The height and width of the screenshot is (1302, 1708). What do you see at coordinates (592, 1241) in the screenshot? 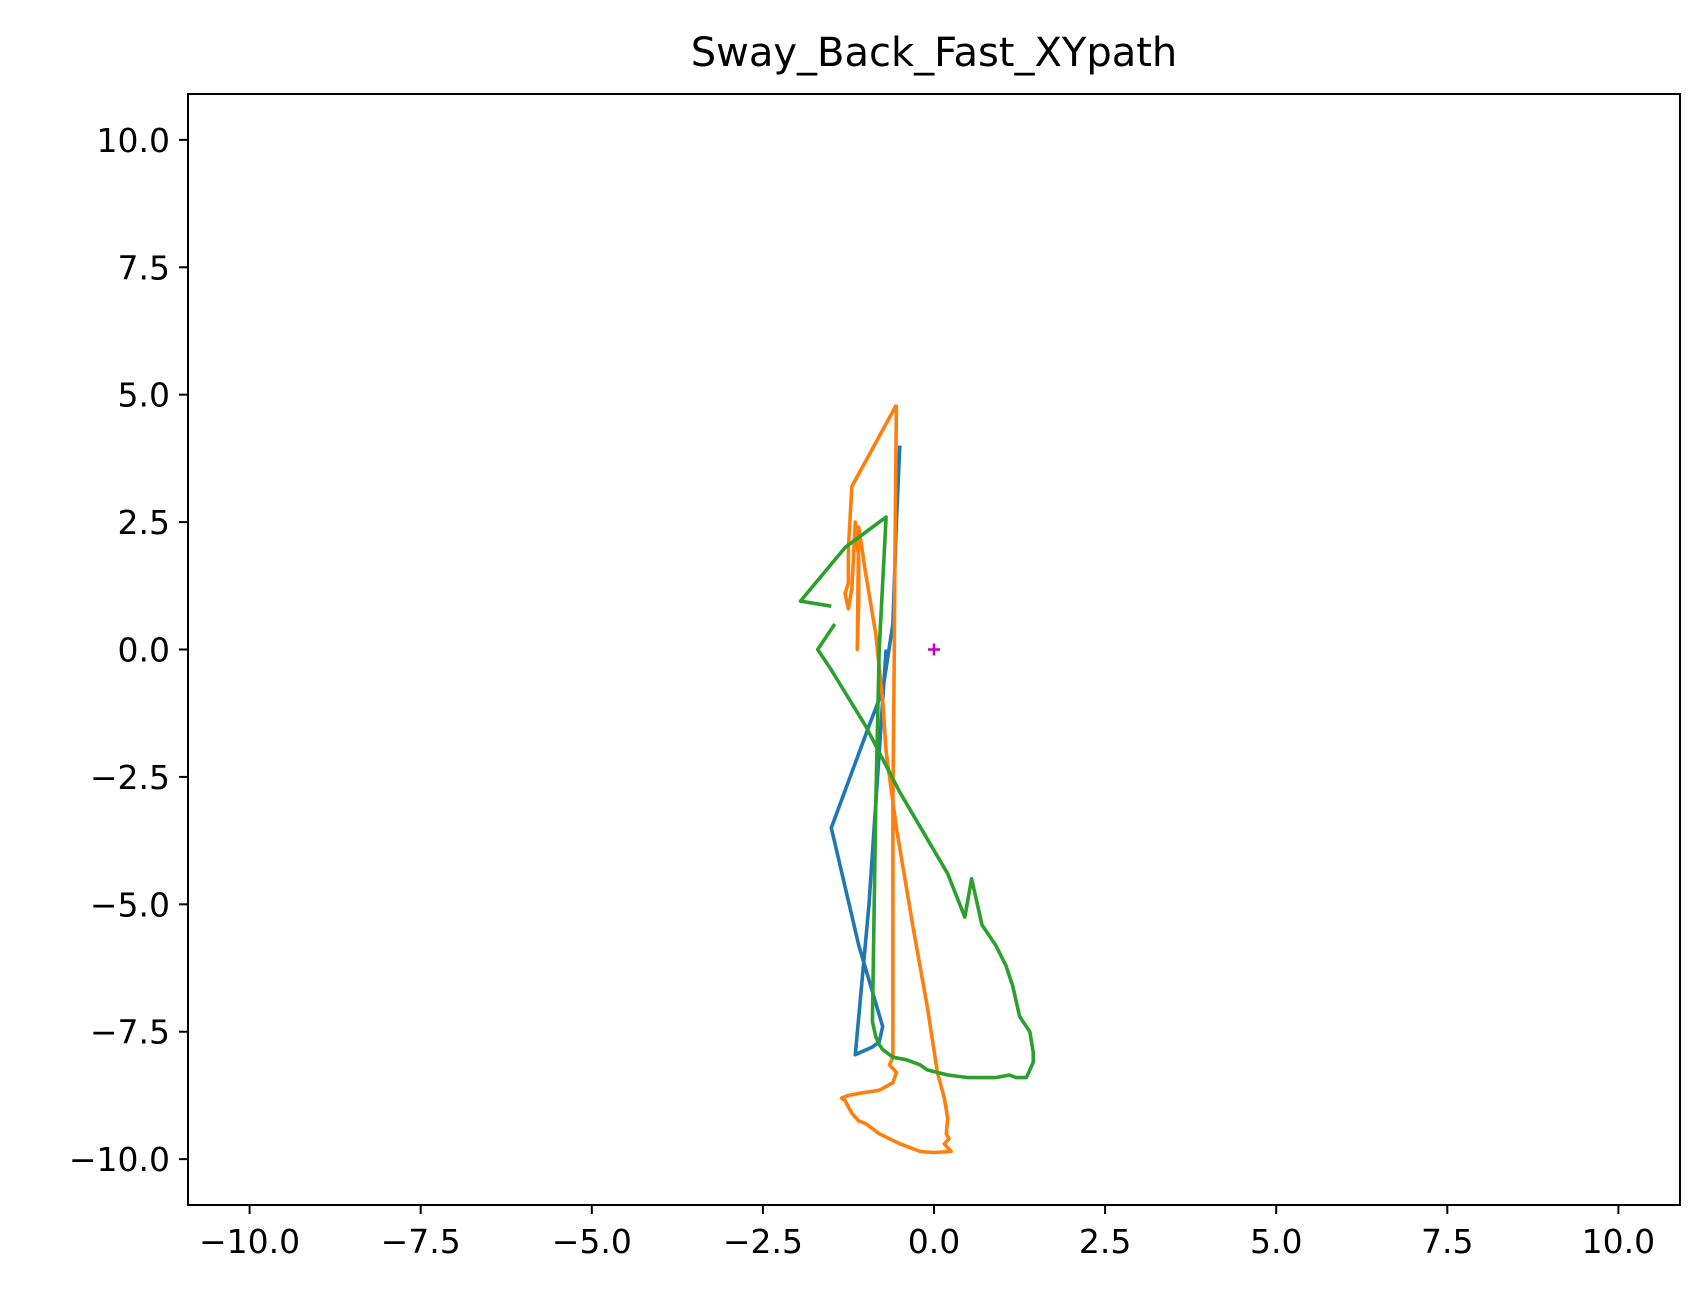
I see `x-tick-label: −5.0` at bounding box center [592, 1241].